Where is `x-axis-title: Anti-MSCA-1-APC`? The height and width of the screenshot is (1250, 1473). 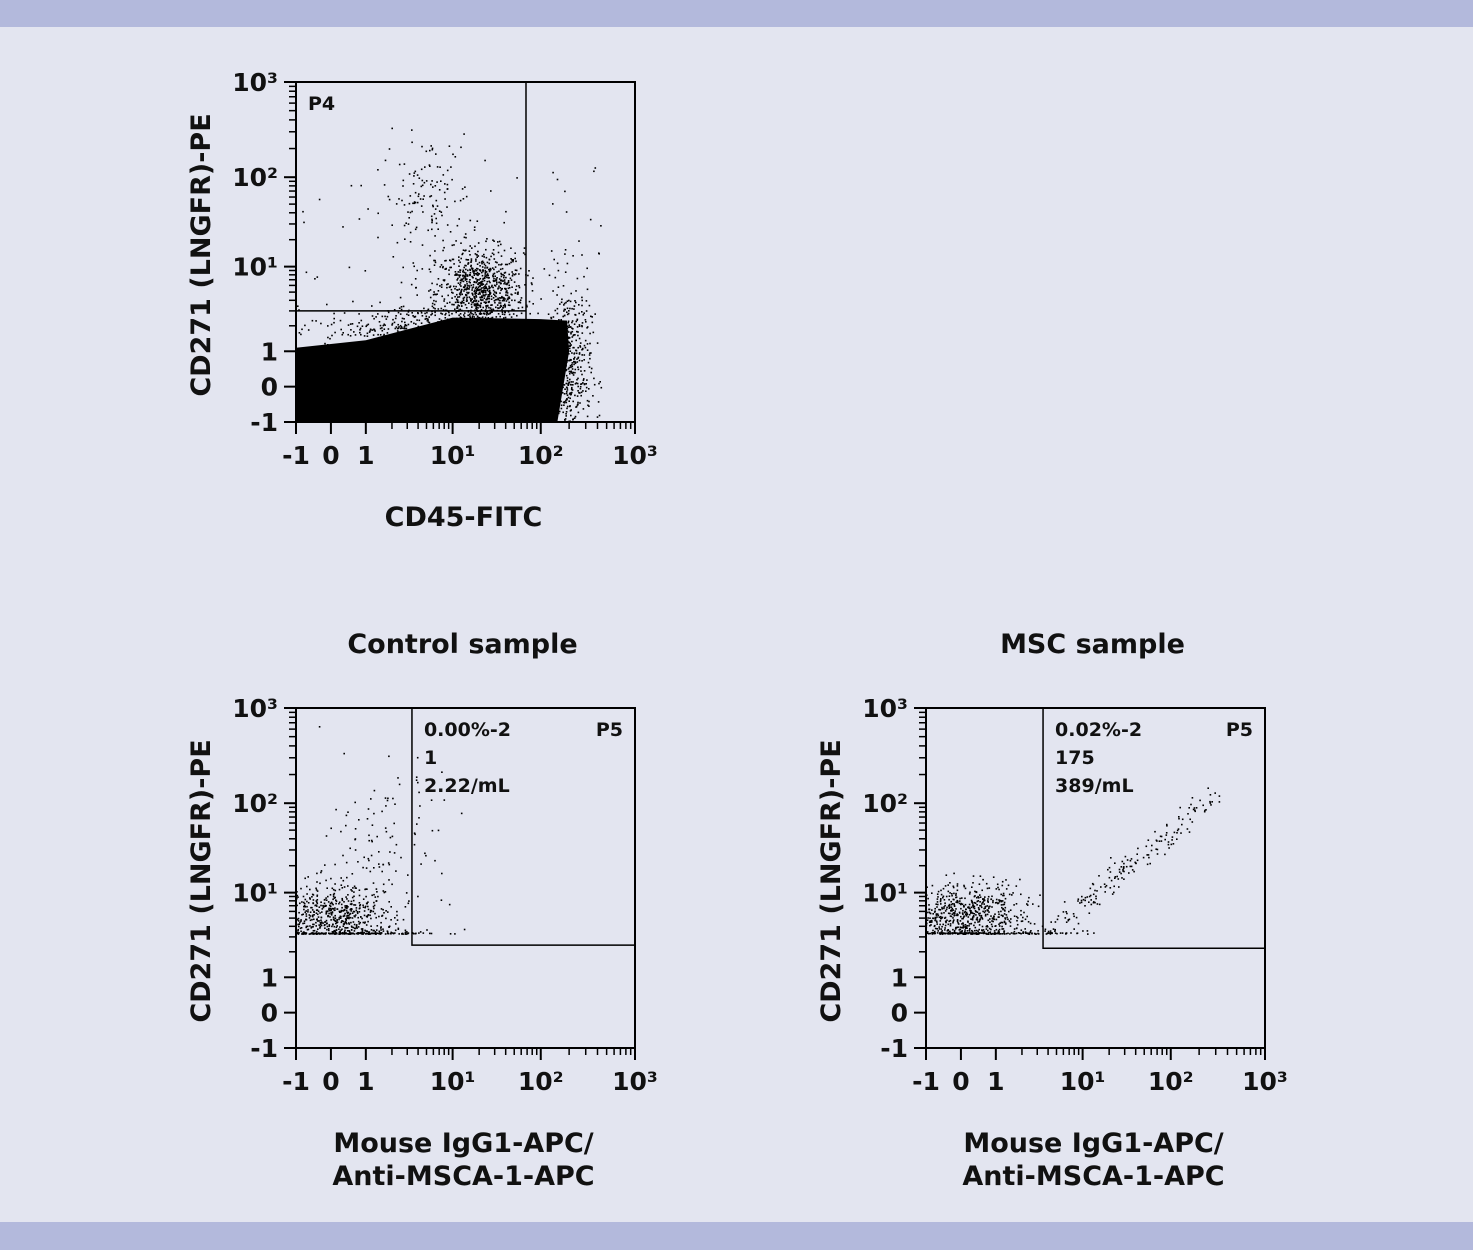 x-axis-title: Anti-MSCA-1-APC is located at coordinates (1093, 1176).